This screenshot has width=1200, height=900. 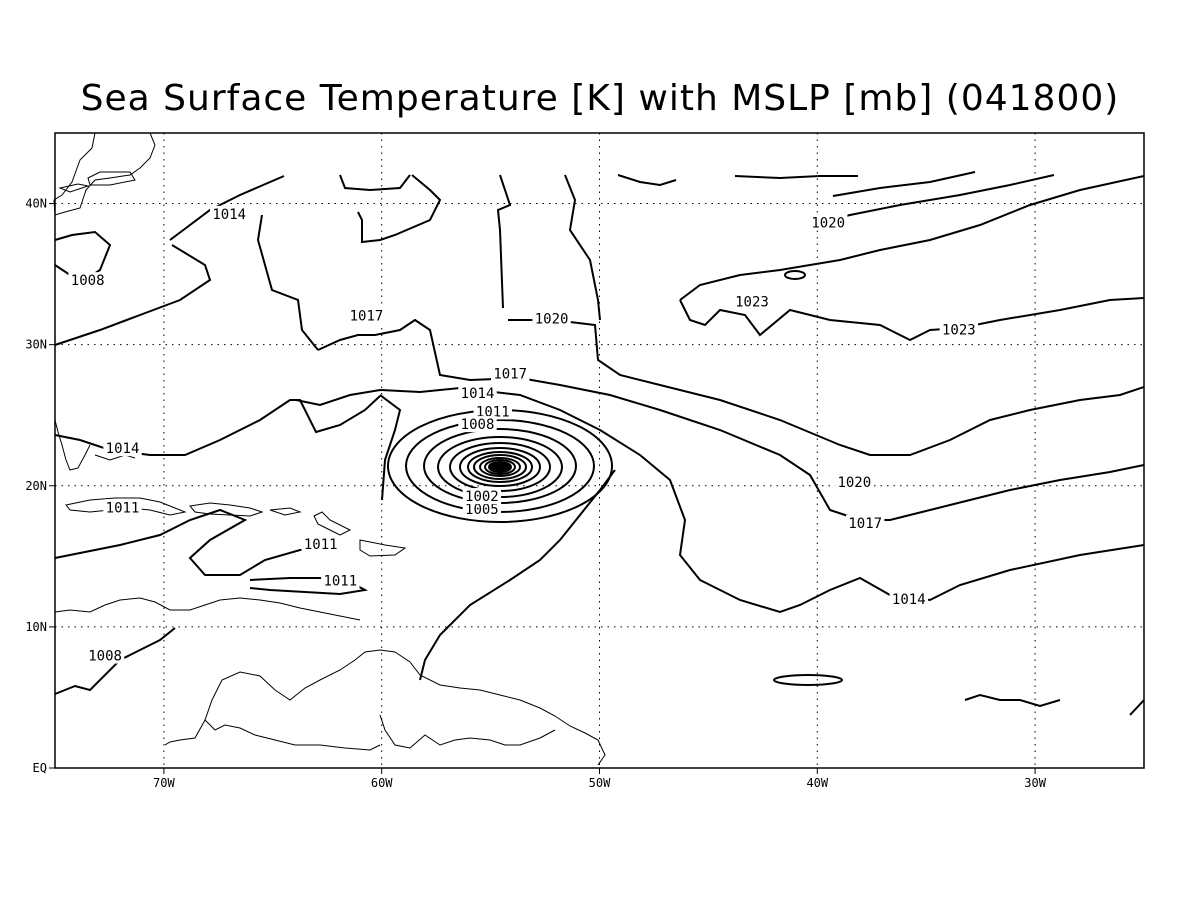 I want to click on coastline-north-america, so click(x=104, y=174).